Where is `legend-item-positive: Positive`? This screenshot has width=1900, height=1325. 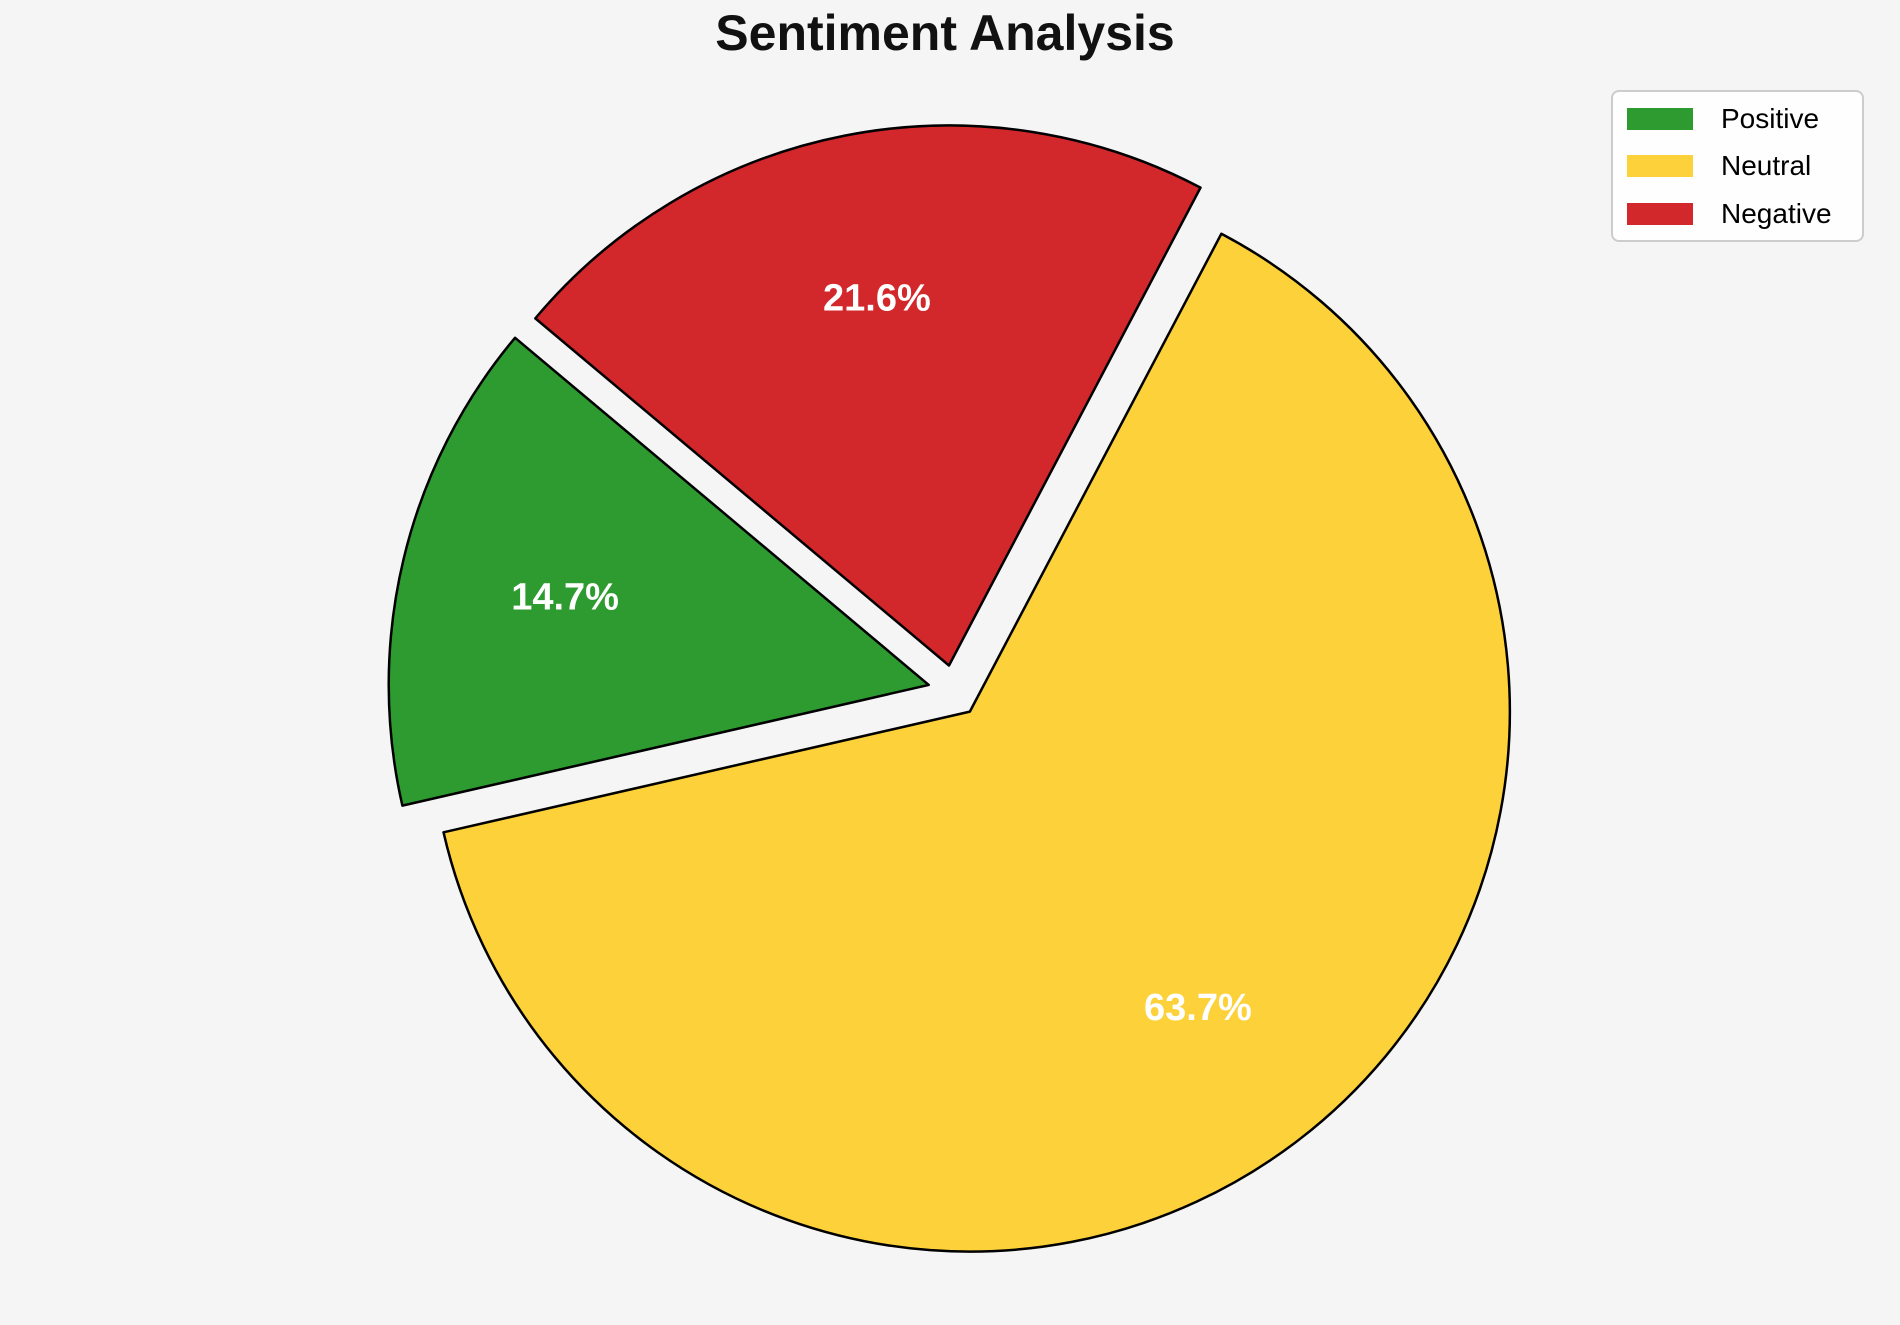
legend-item-positive: Positive is located at coordinates (1737, 119).